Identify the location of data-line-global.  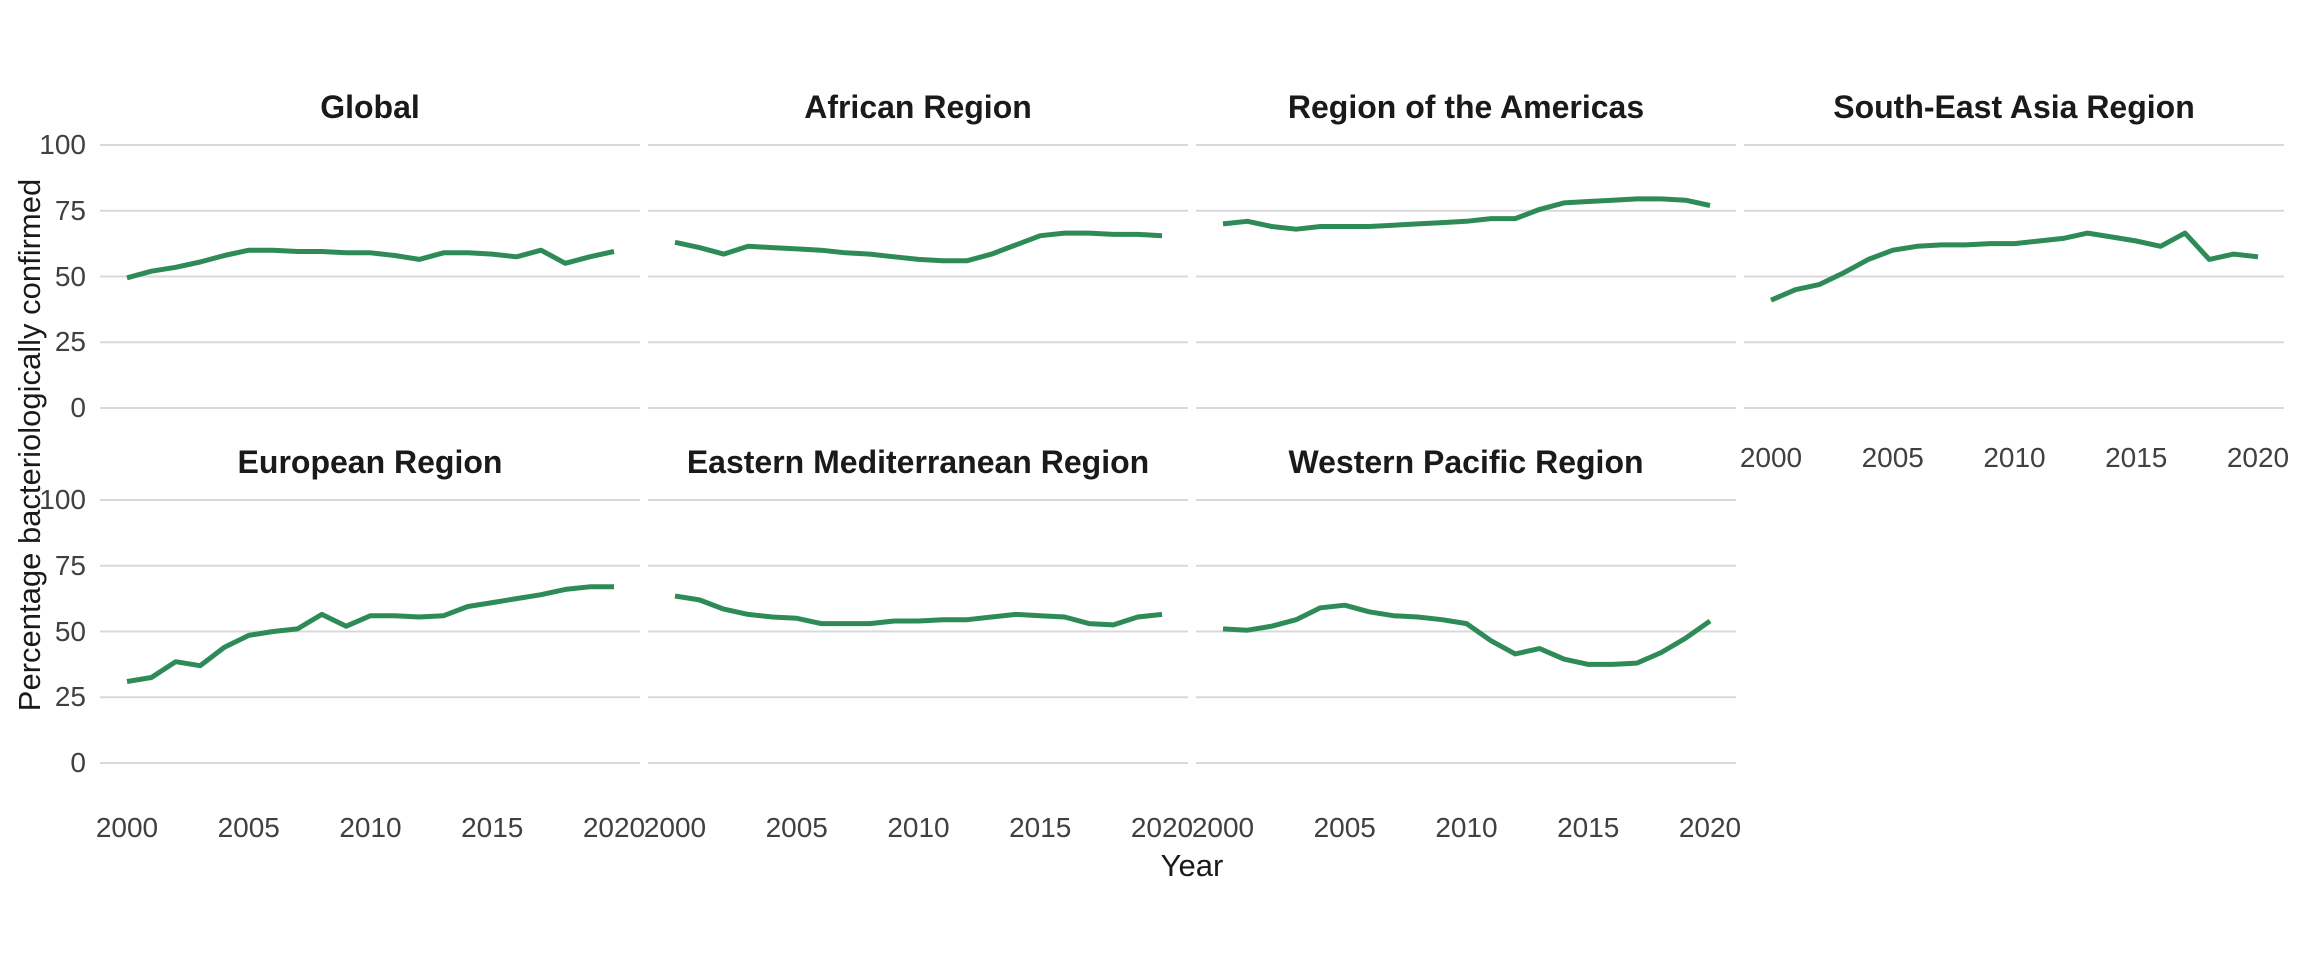
(370, 264).